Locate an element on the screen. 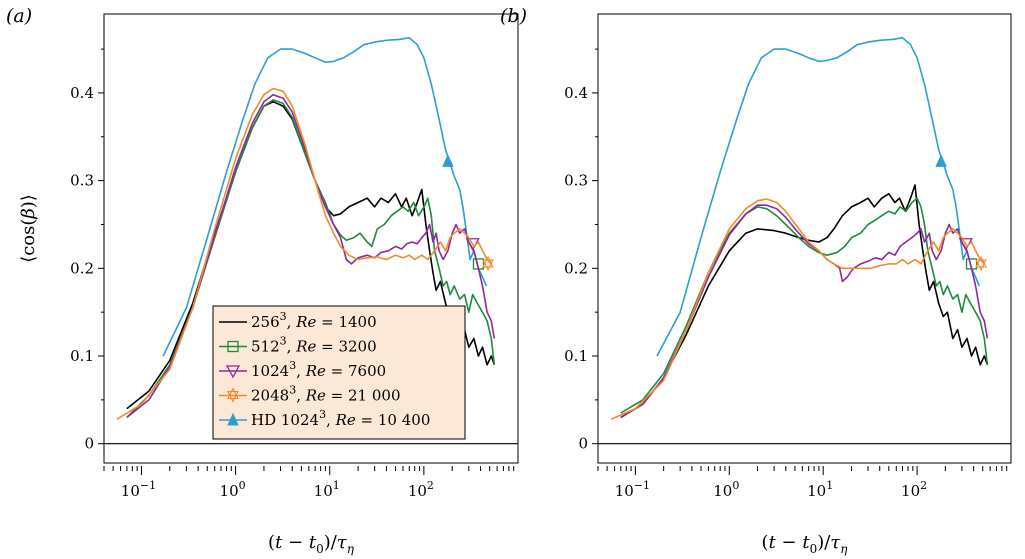 The image size is (1025, 559). legend-label: 2563, Re = 1400 is located at coordinates (314, 320).